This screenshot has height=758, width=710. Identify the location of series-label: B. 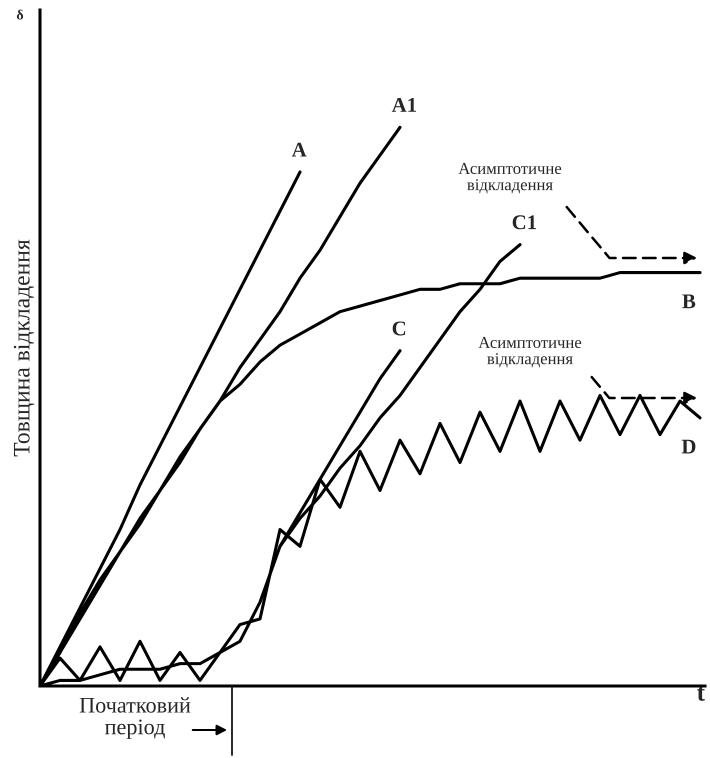
(689, 301).